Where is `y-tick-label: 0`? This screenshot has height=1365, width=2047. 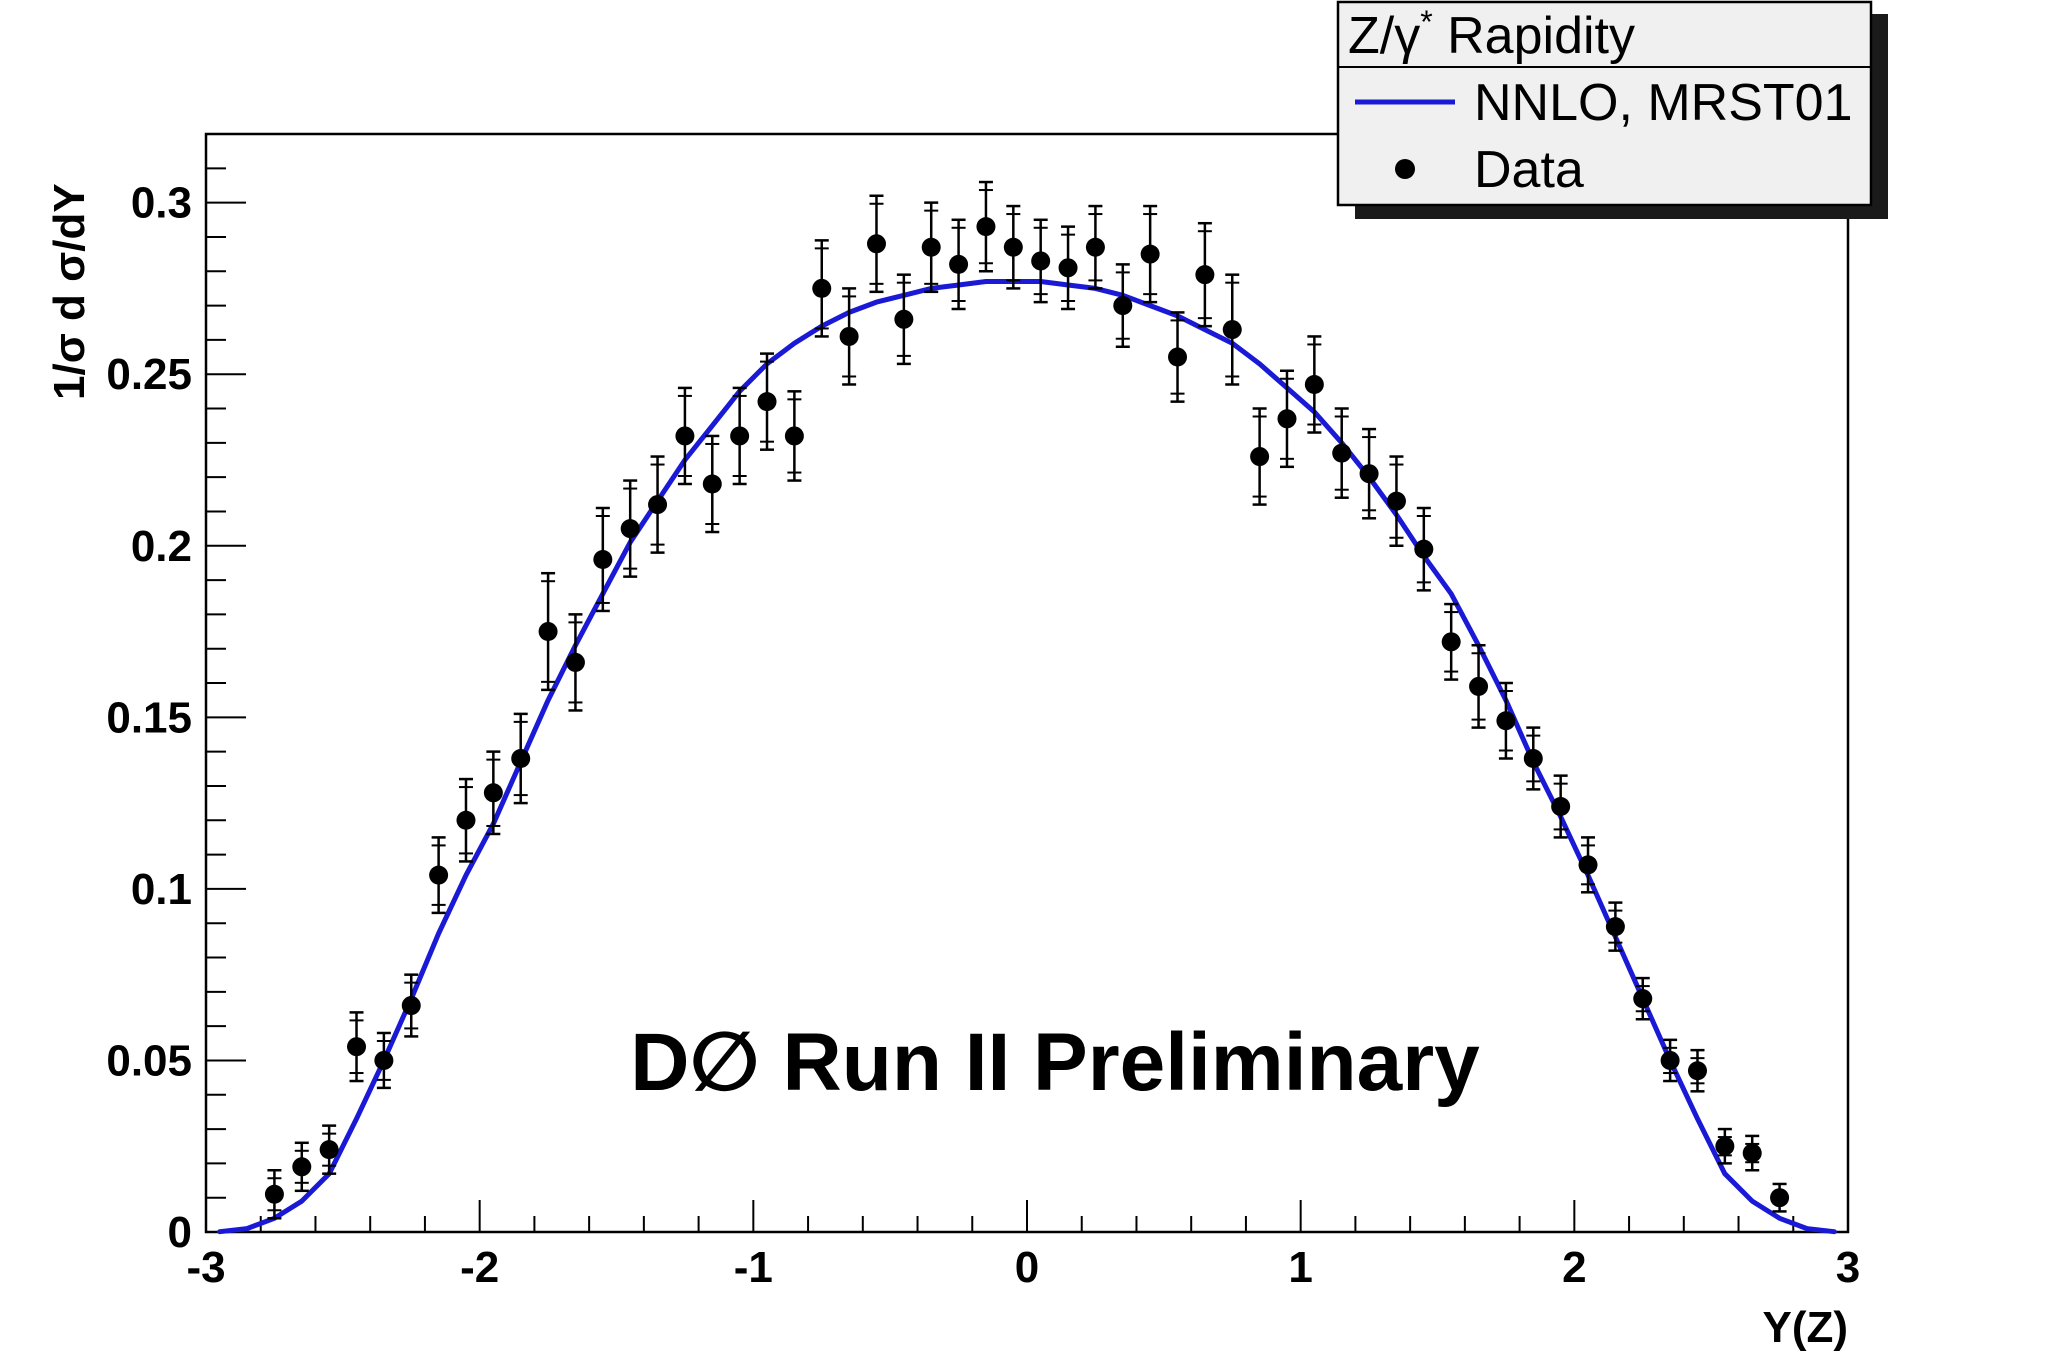 y-tick-label: 0 is located at coordinates (180, 1232).